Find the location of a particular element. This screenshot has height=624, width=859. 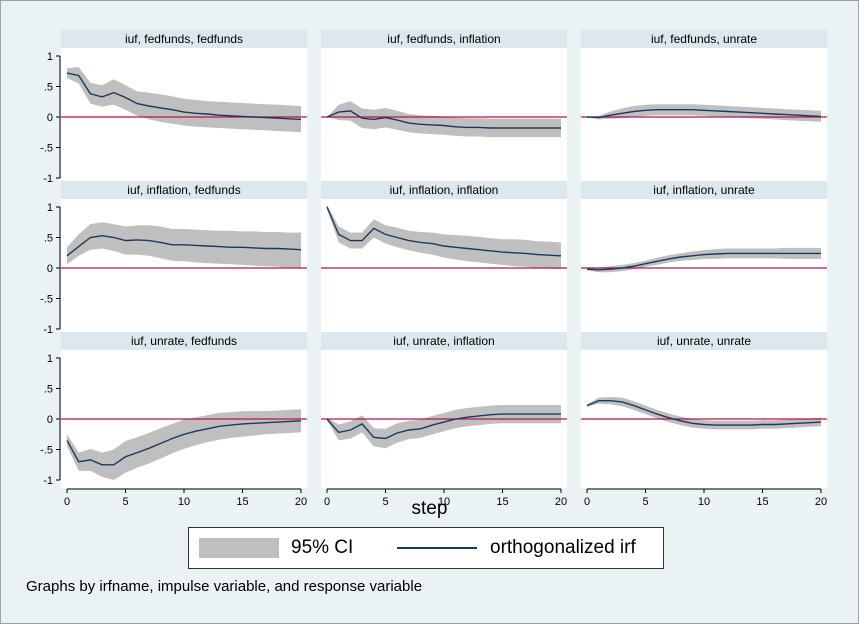

panel-title: iuf, inflation, fedfunds is located at coordinates (183, 190).